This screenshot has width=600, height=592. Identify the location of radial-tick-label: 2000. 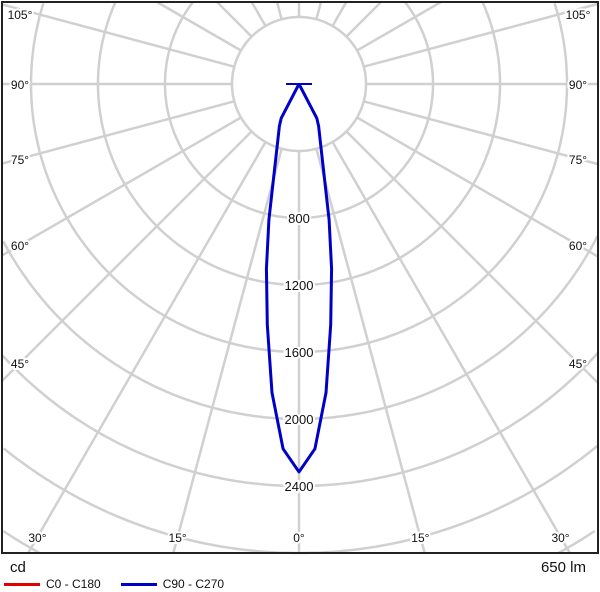
(299, 419).